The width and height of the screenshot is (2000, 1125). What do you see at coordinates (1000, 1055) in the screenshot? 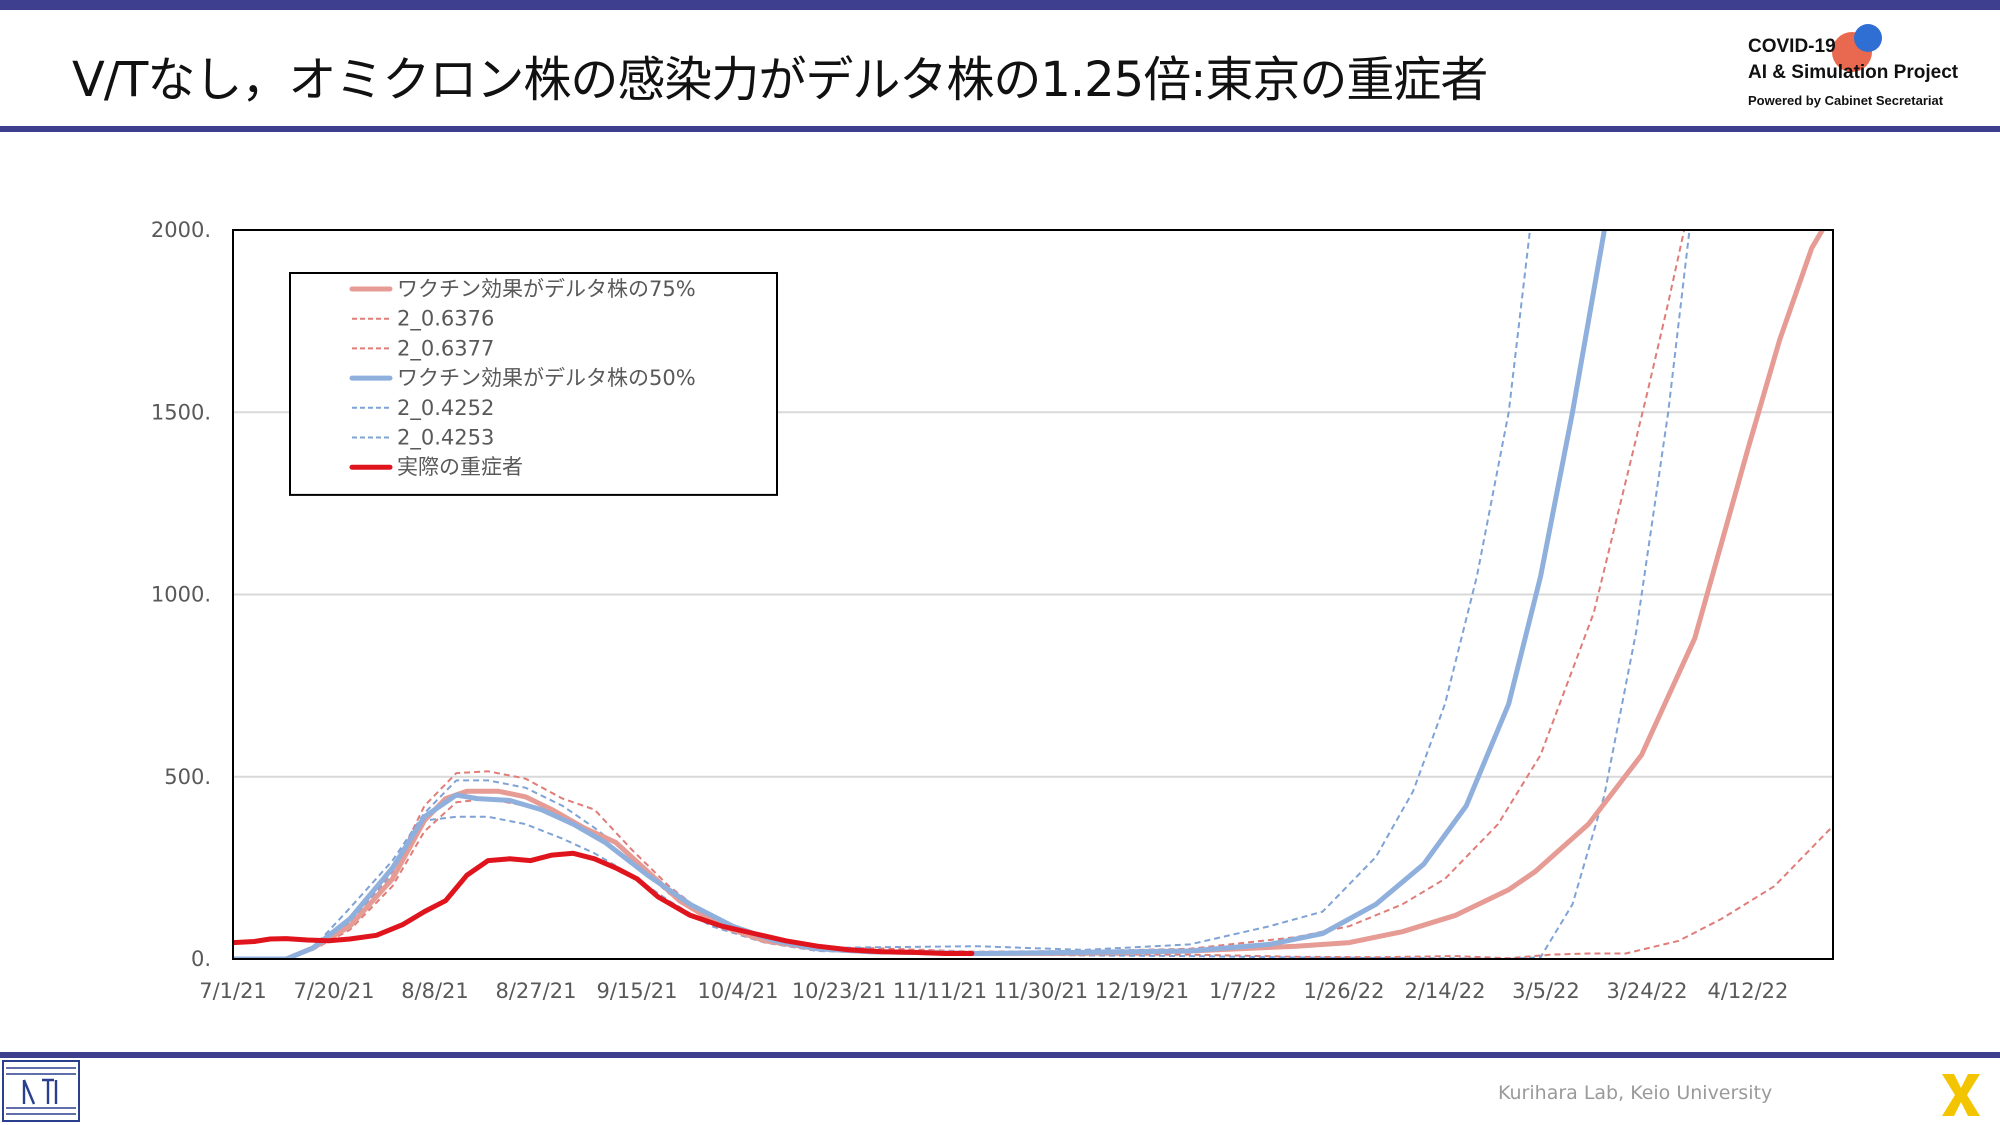
I see `footer-divider` at bounding box center [1000, 1055].